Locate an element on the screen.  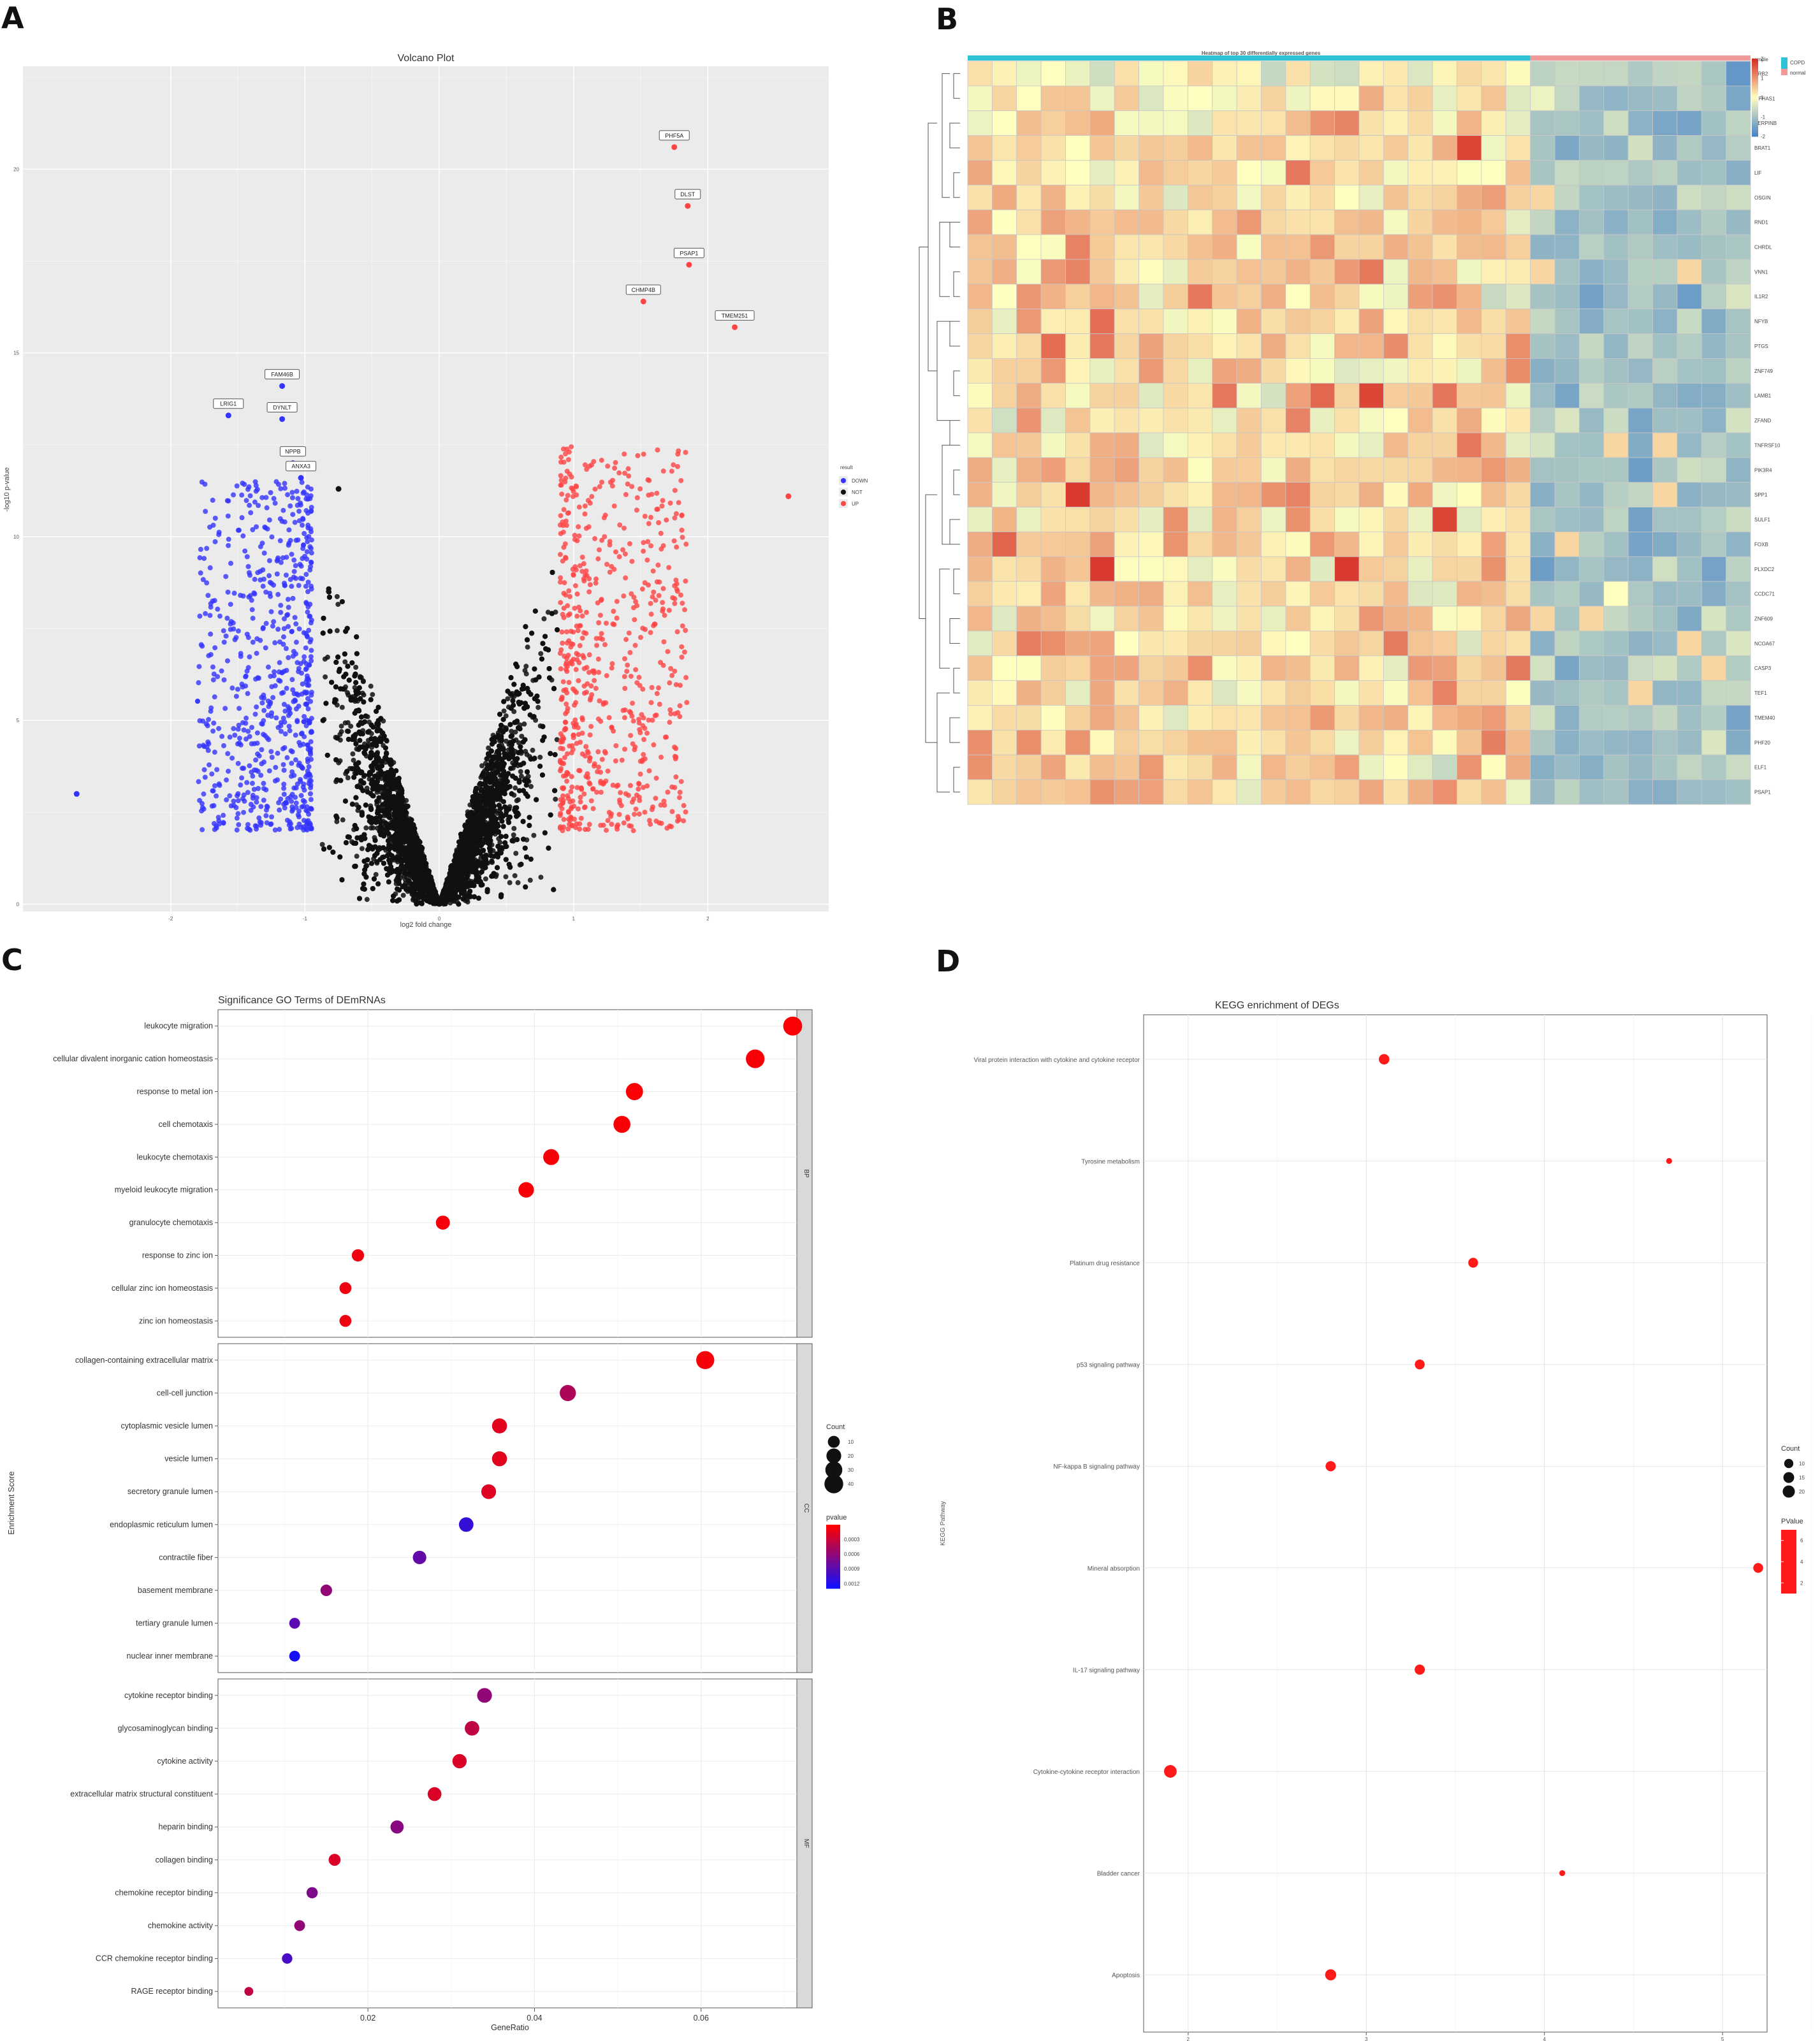
panel-label-d: D is located at coordinates (948, 961).